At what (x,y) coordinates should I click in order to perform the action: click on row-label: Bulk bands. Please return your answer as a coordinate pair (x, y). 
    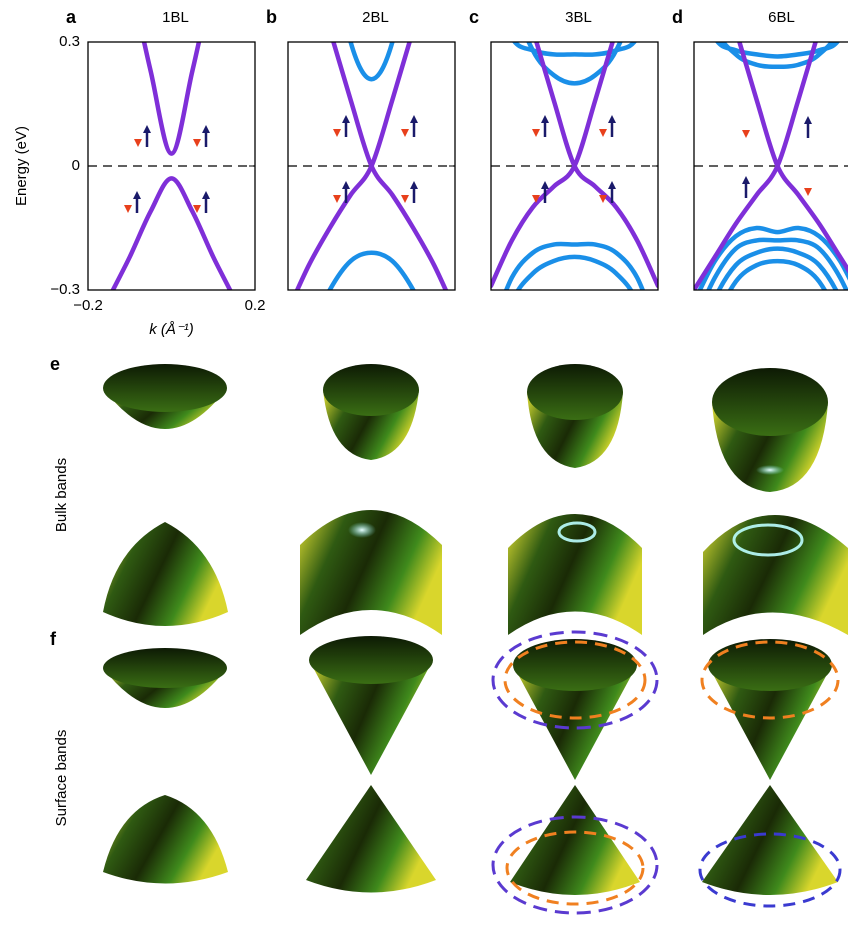
    Looking at the image, I should click on (61, 495).